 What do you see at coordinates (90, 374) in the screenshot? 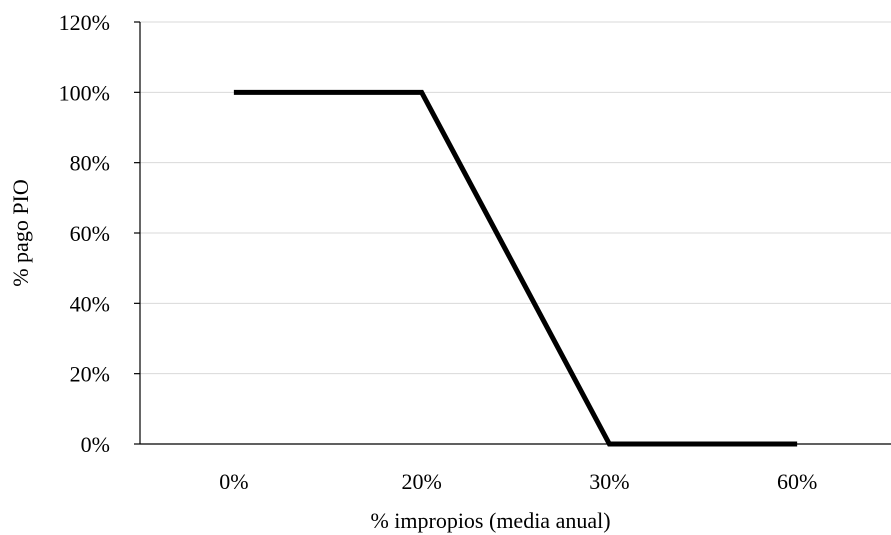
I see `y-tick-label: 20%` at bounding box center [90, 374].